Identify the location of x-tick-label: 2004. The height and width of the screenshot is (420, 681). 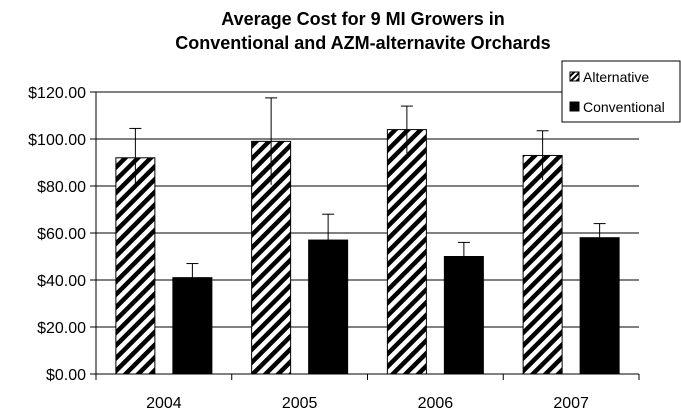
(164, 403).